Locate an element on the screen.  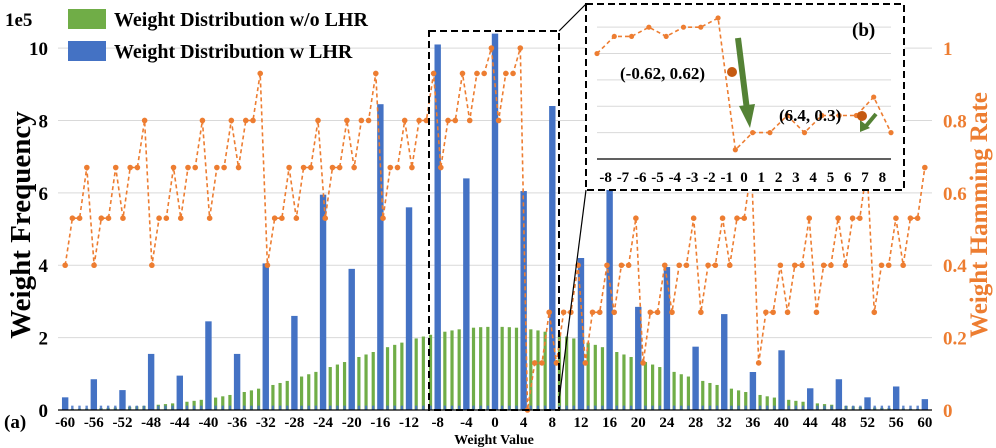
right-tick-label: 1 is located at coordinates (948, 49).